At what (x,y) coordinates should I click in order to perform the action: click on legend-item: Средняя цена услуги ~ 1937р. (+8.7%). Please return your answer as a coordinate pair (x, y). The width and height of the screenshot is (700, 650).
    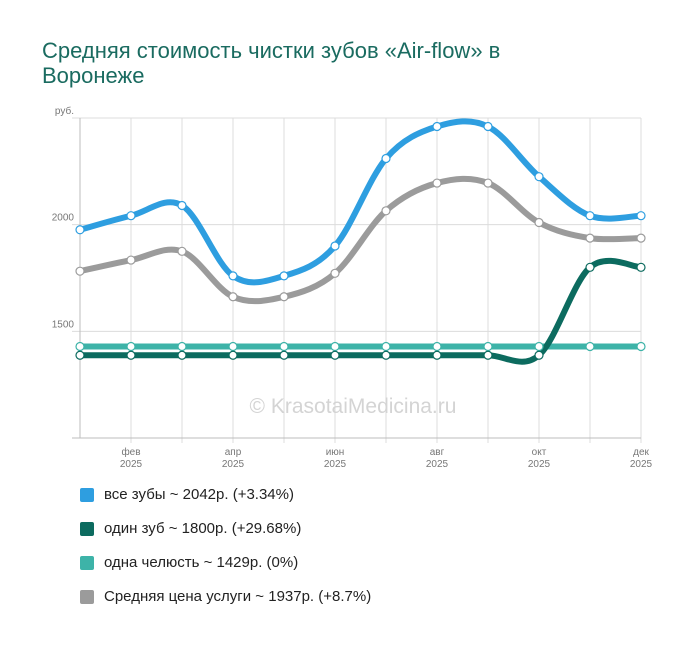
    Looking at the image, I should click on (225, 596).